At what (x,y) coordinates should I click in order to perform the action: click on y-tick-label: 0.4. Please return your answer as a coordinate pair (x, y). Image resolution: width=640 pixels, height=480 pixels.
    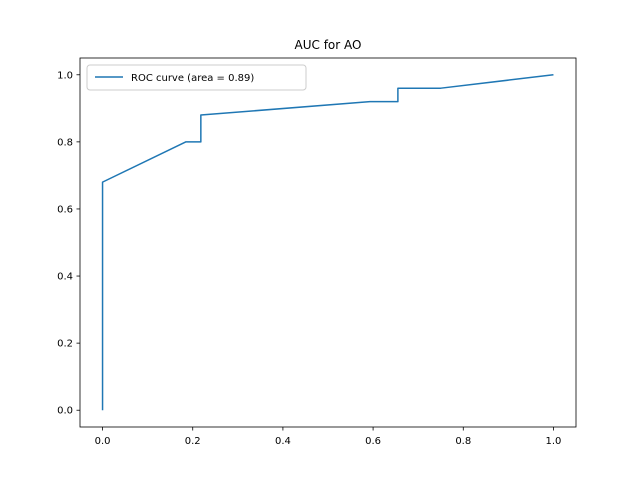
    Looking at the image, I should click on (65, 277).